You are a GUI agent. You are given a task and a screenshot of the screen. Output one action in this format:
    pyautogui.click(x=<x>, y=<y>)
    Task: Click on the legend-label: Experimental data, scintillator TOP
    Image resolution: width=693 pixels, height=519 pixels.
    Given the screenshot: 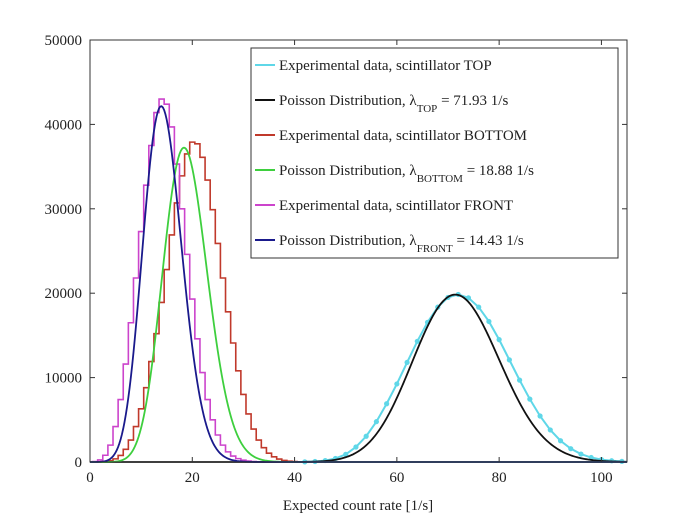 What is the action you would take?
    pyautogui.click(x=385, y=66)
    